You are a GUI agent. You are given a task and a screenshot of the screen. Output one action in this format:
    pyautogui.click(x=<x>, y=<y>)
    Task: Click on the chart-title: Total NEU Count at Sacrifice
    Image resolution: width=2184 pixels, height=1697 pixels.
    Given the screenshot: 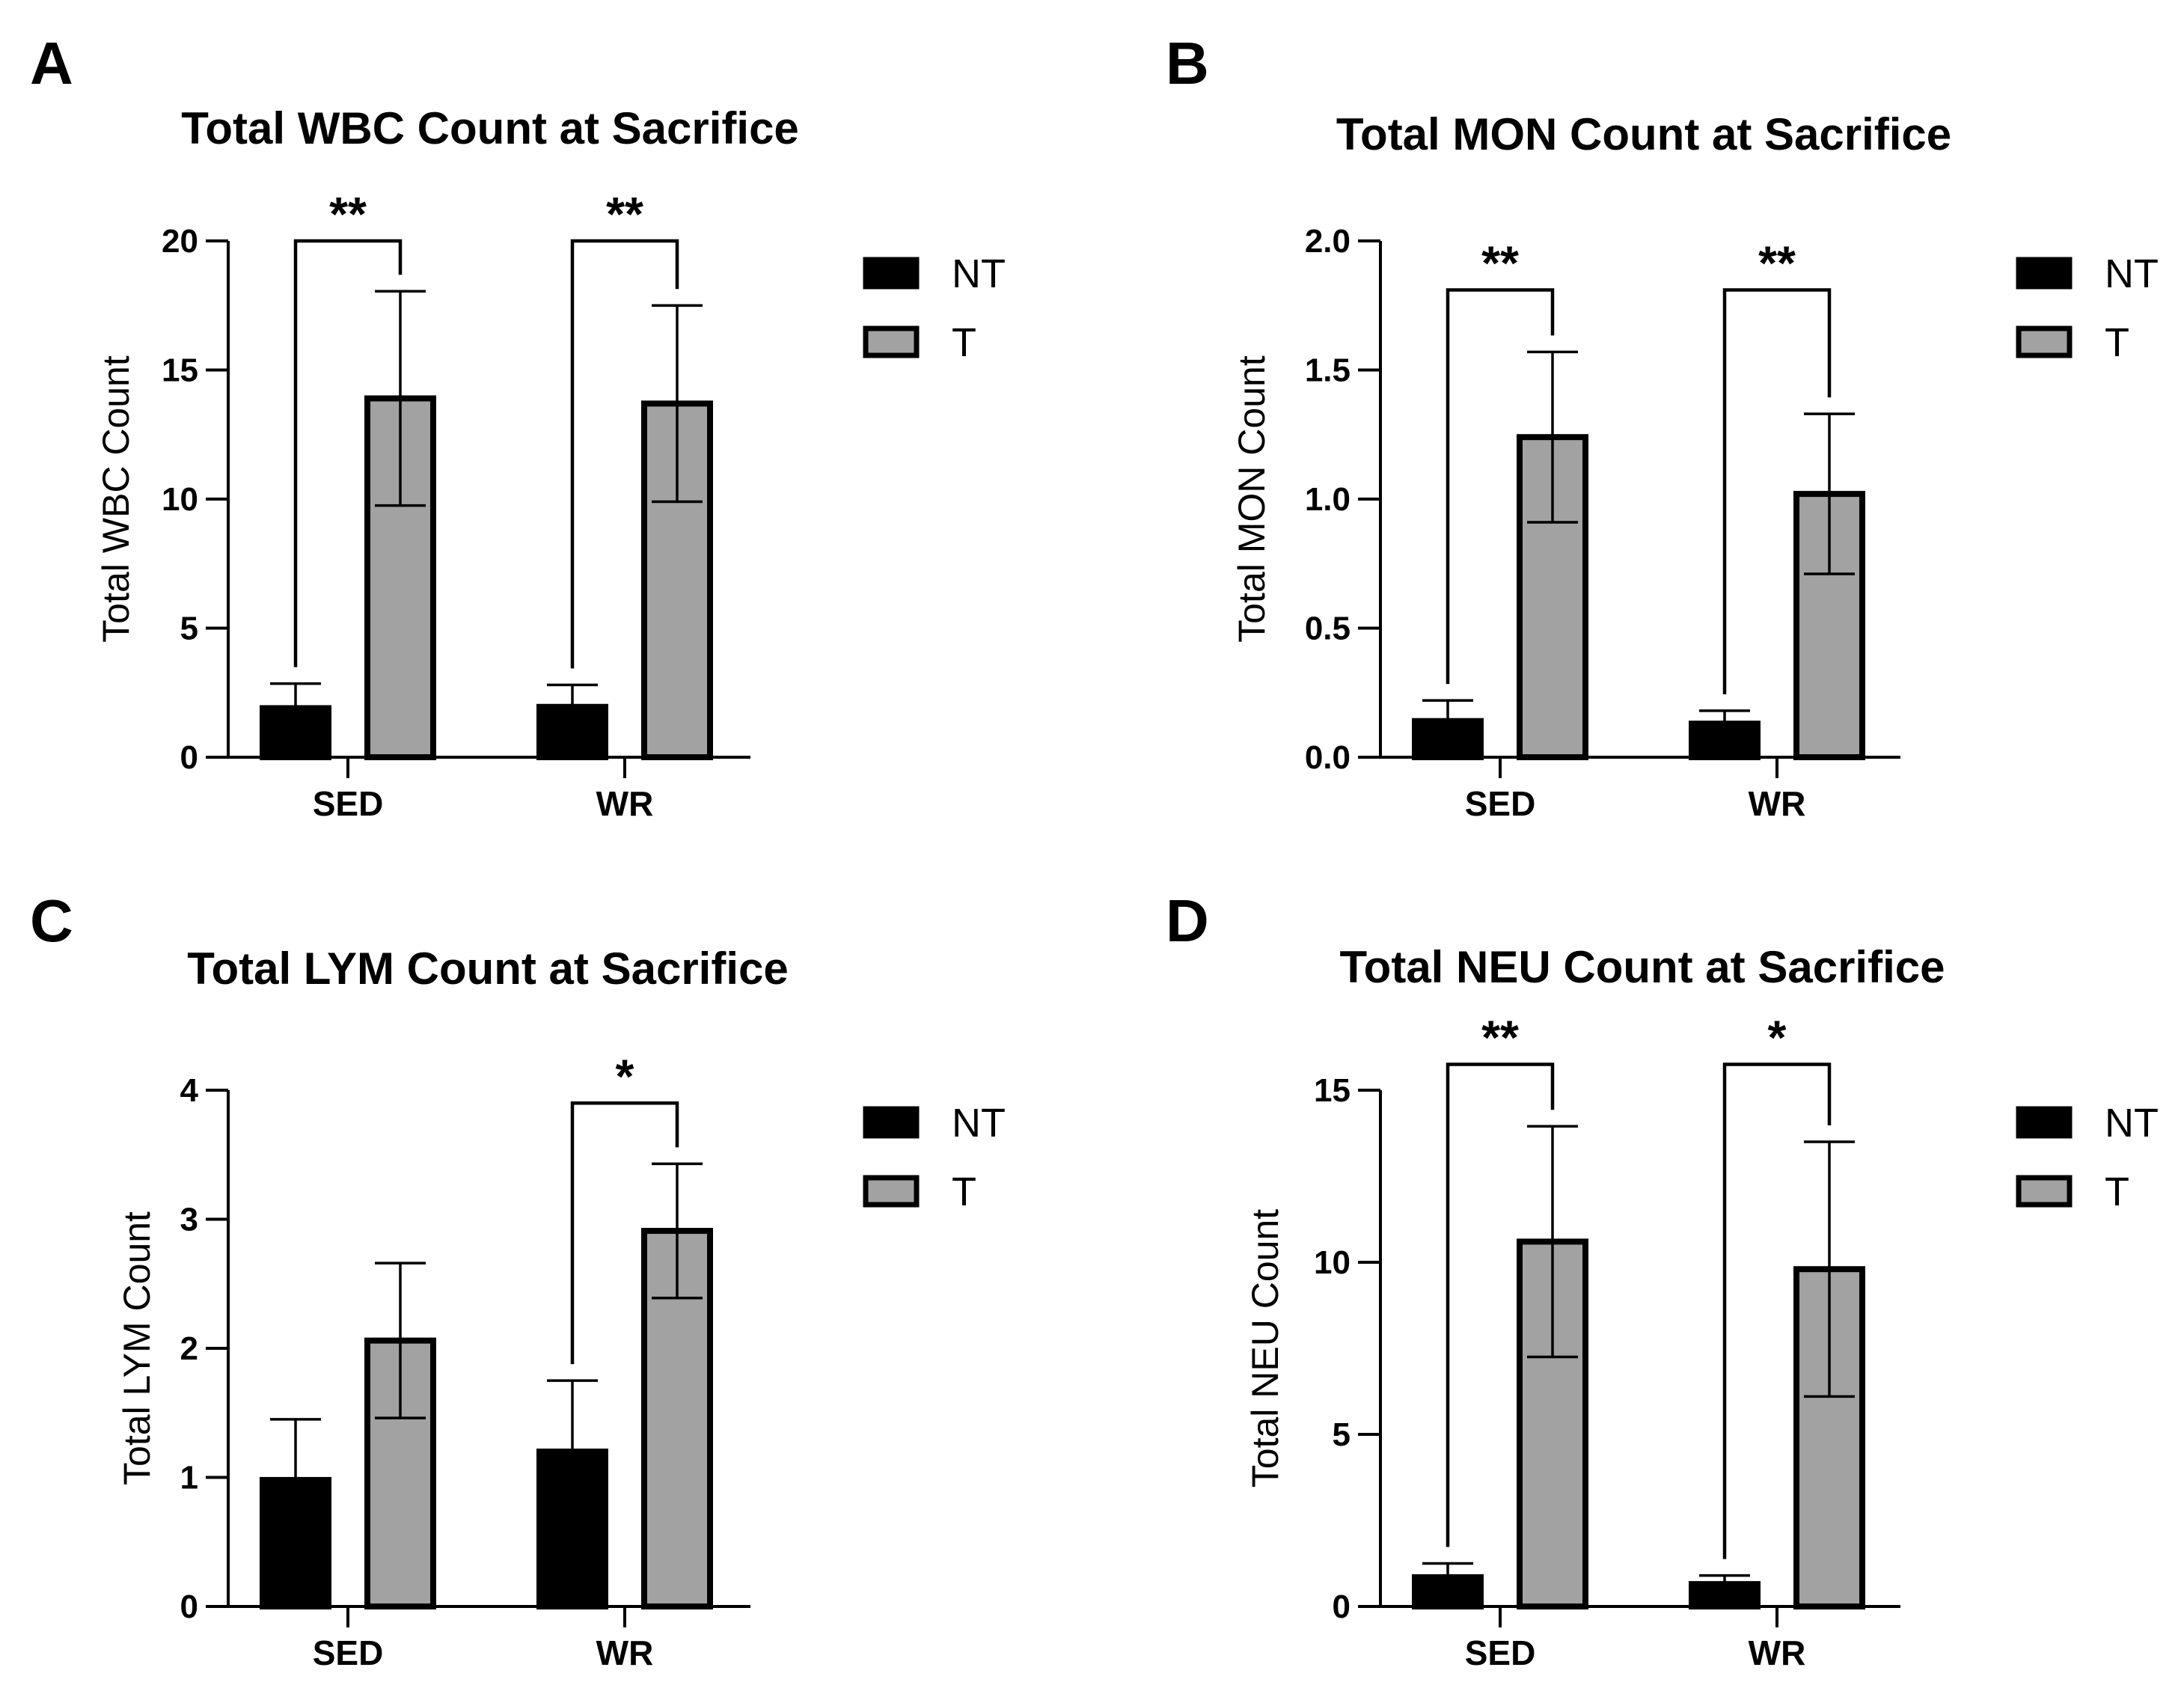 What is the action you would take?
    pyautogui.click(x=1642, y=967)
    